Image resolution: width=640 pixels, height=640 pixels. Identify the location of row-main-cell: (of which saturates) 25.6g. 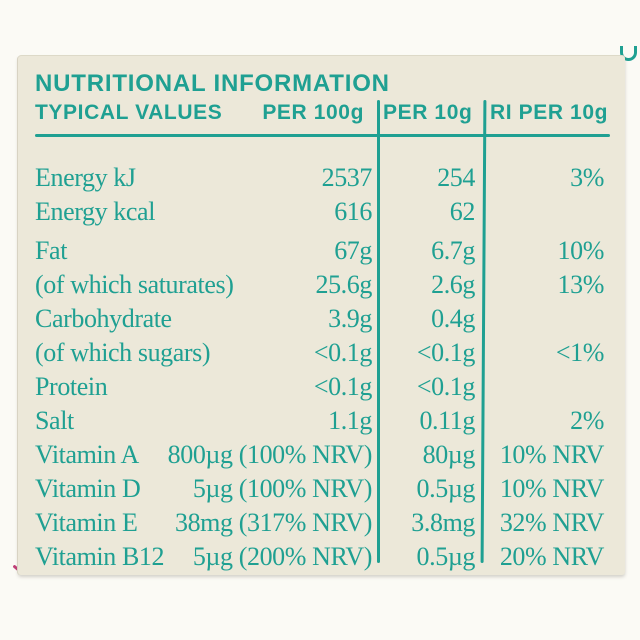
(203, 285).